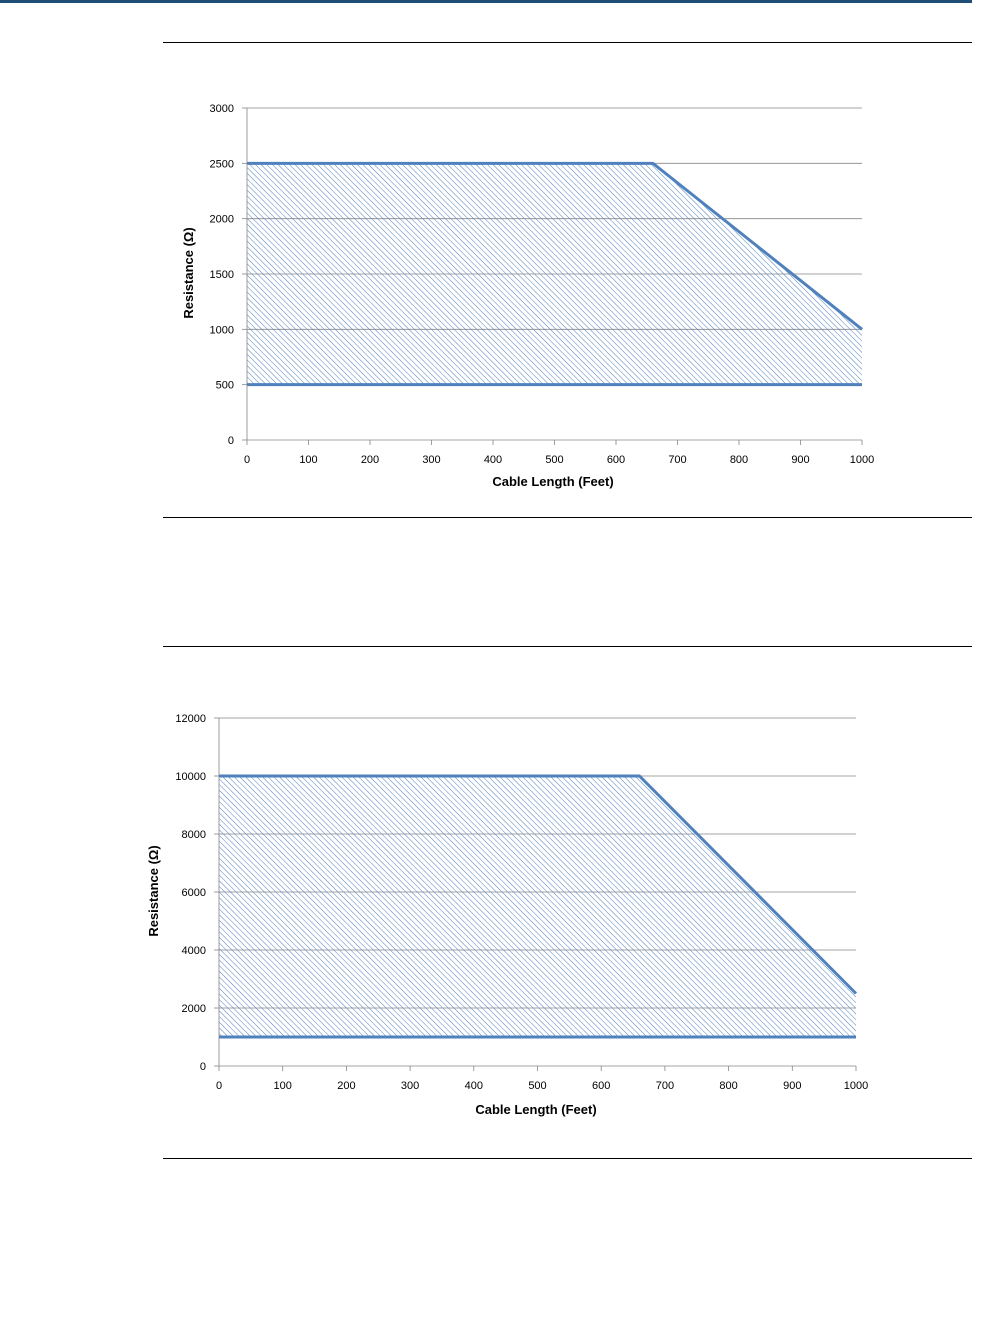 The width and height of the screenshot is (992, 1339). Describe the element at coordinates (194, 835) in the screenshot. I see `y-tick-label: 8000` at that location.